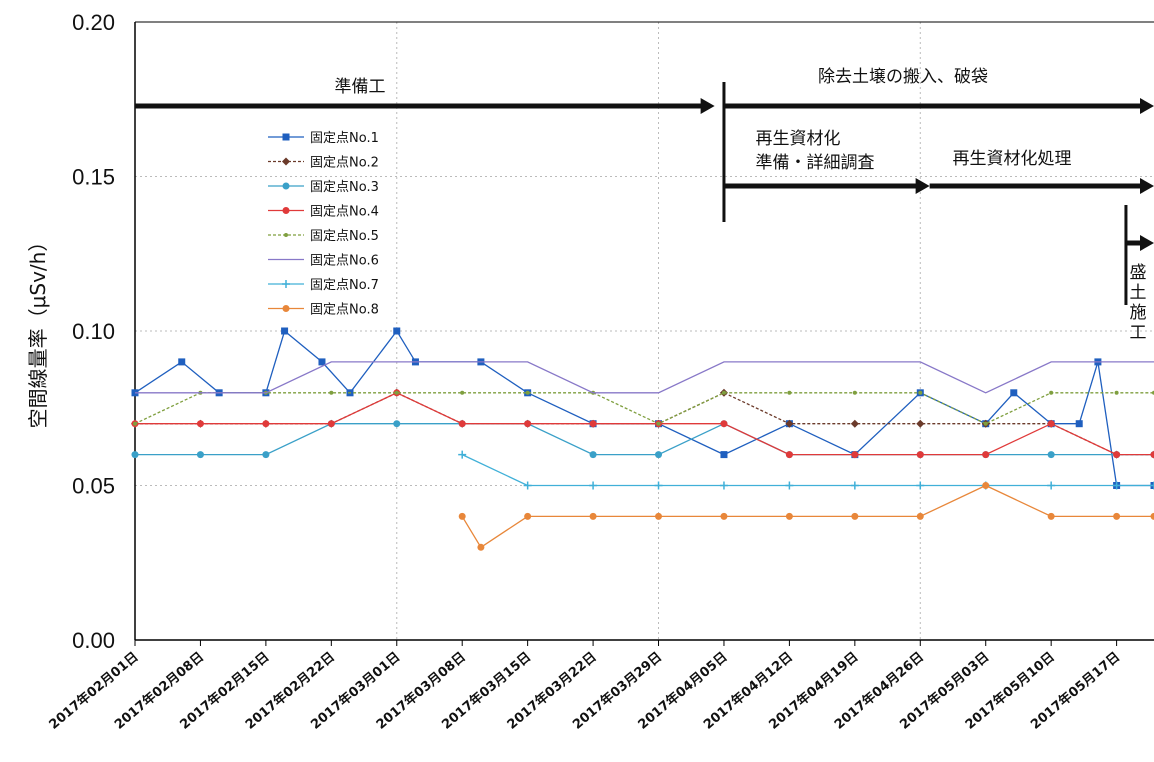  What do you see at coordinates (344, 163) in the screenshot?
I see `legend-label: 固定点No.2` at bounding box center [344, 163].